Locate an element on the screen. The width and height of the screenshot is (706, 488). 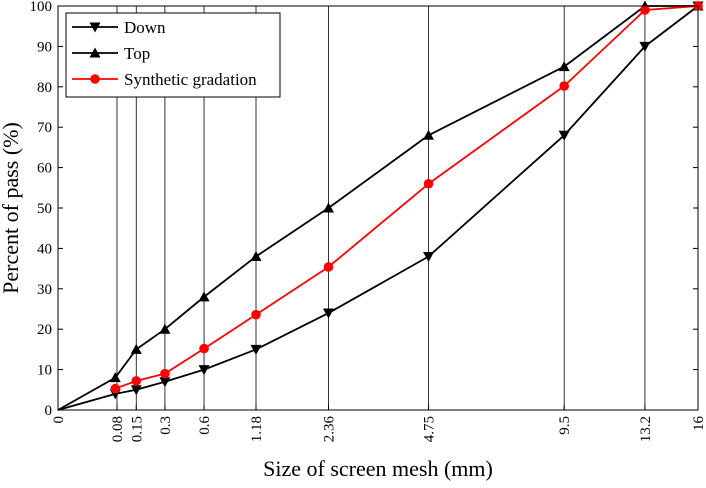
x-tick-label: 0 is located at coordinates (59, 420).